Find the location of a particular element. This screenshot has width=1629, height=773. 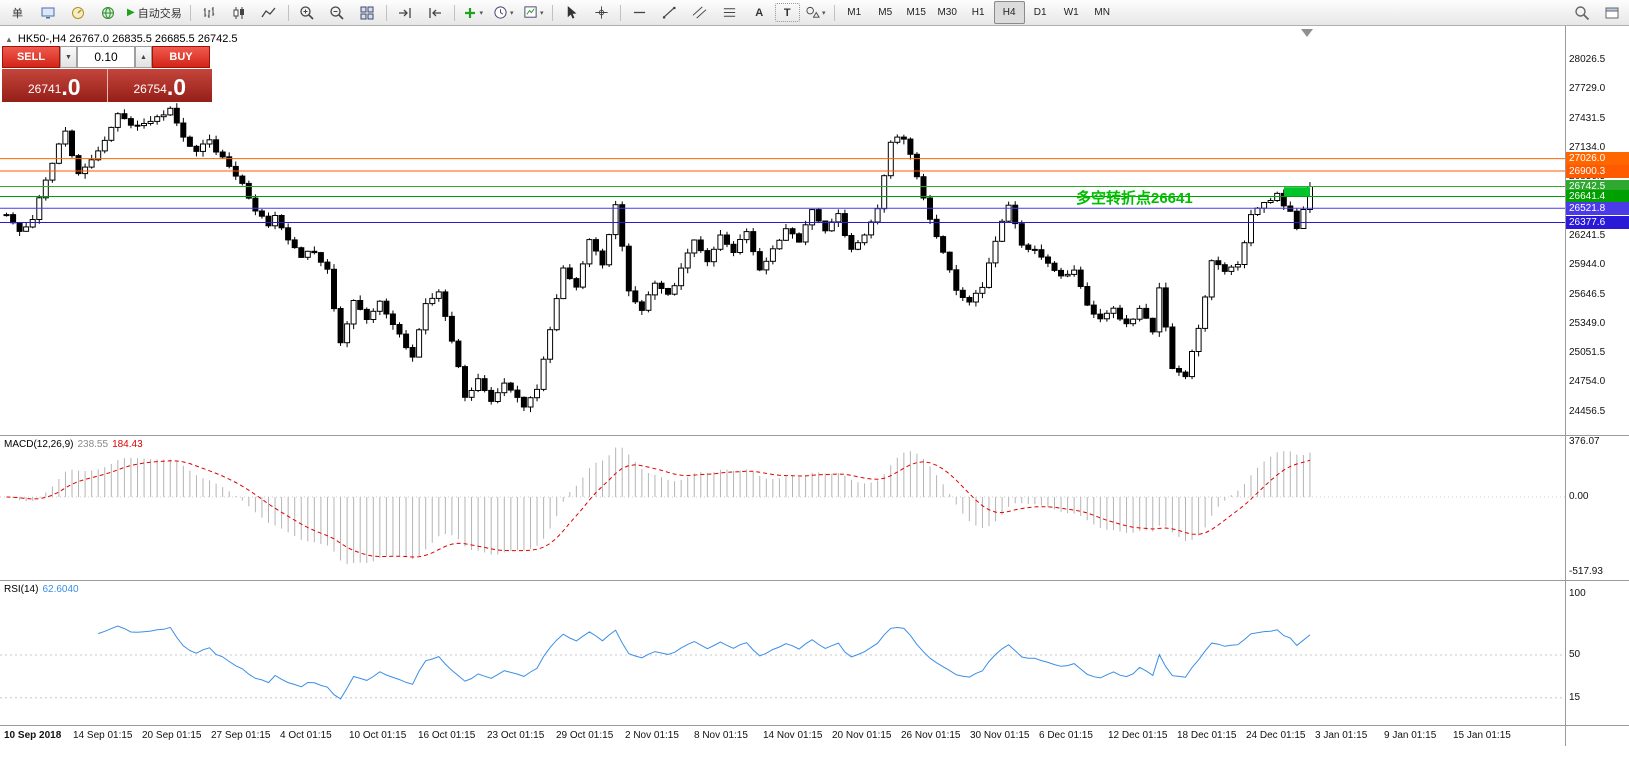

horizontal-line-icon is located at coordinates (639, 12).